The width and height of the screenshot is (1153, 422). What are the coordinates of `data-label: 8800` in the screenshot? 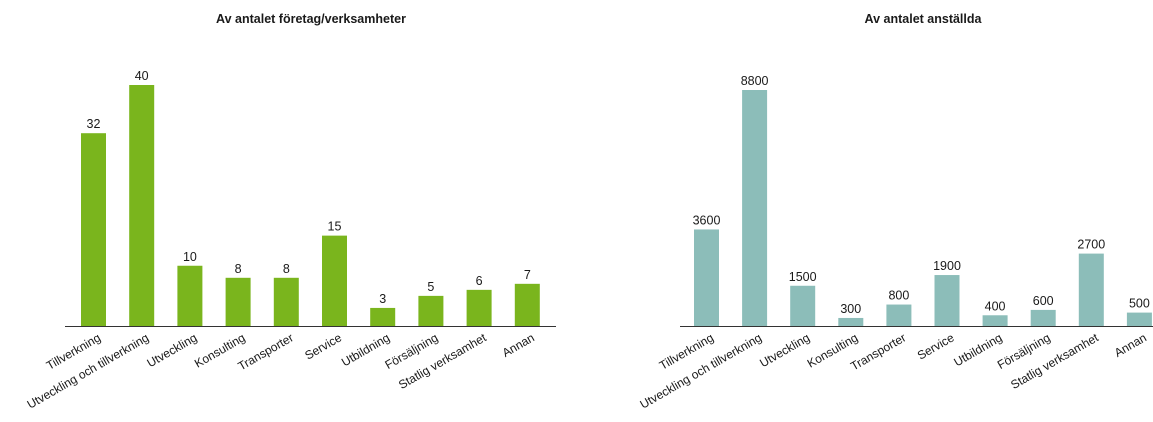 It's located at (755, 81).